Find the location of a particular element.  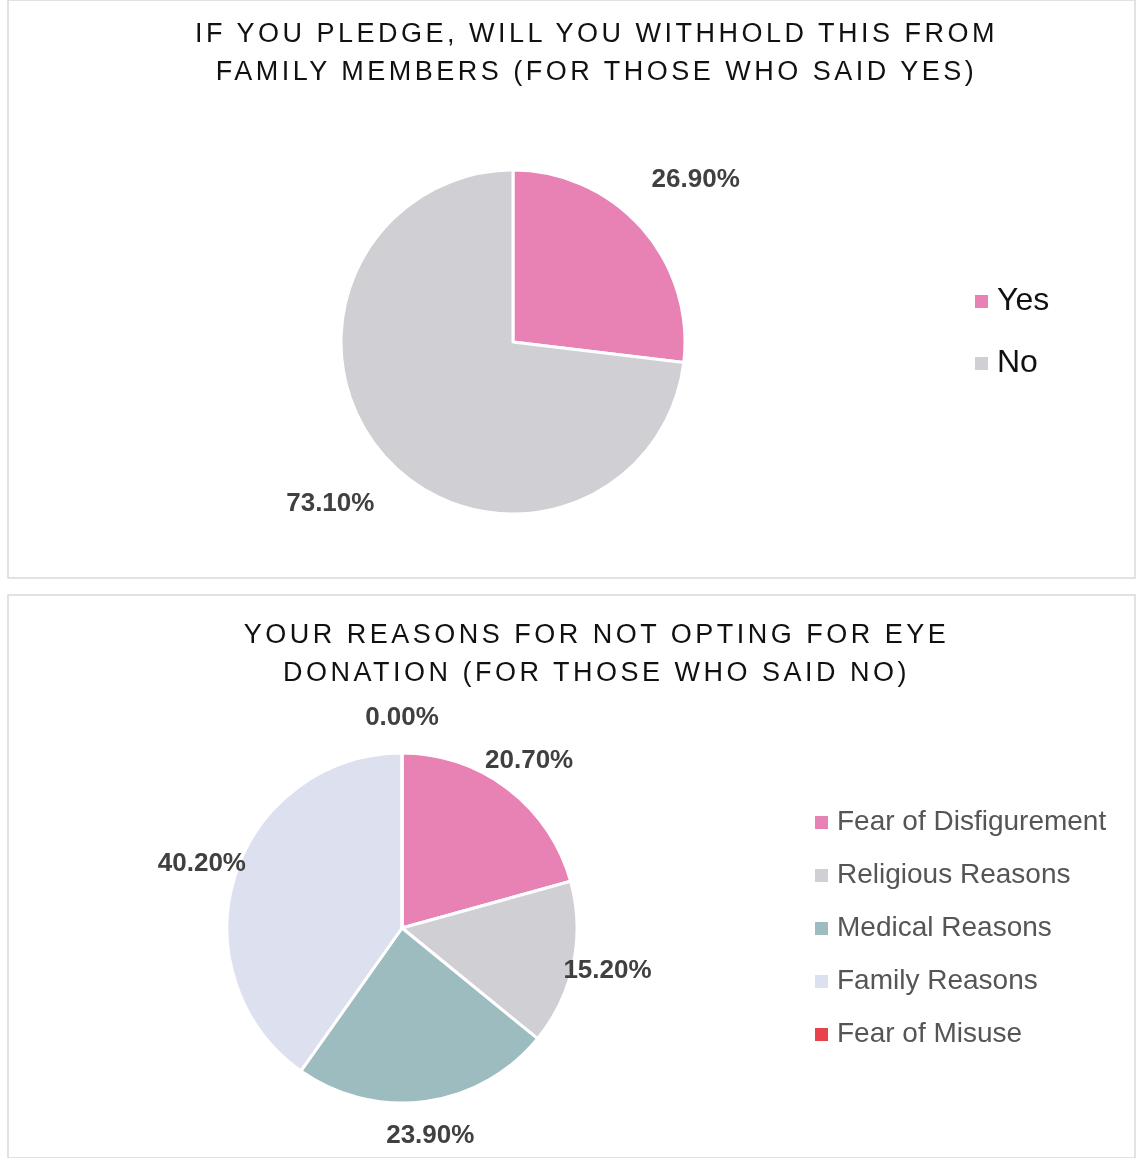

data-label: 23.90% is located at coordinates (430, 1133).